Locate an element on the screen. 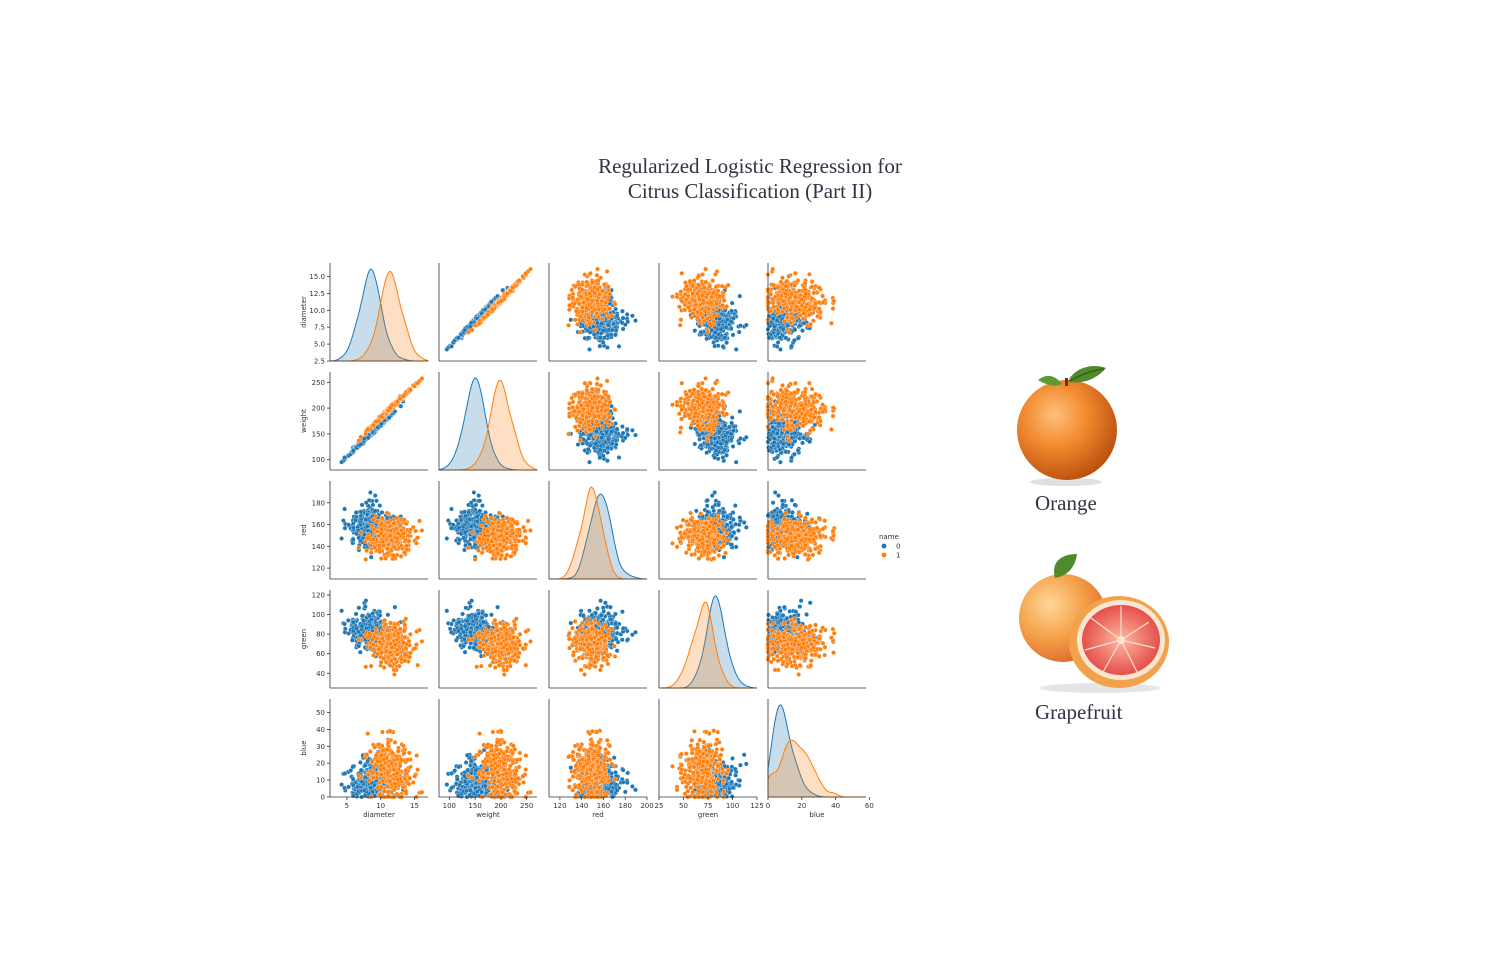 The image size is (1512, 980). panel-weight-weight is located at coordinates (488, 421).